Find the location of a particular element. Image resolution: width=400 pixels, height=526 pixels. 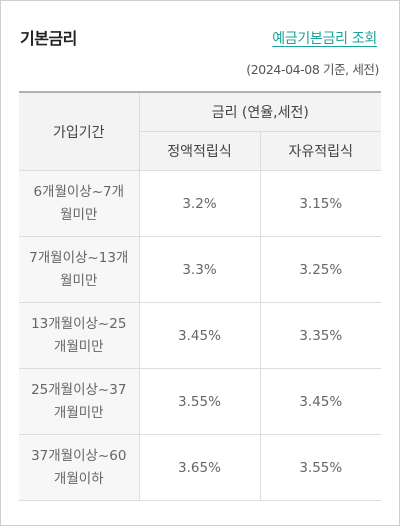

fixed-rate-cell: 3.2% is located at coordinates (200, 203).